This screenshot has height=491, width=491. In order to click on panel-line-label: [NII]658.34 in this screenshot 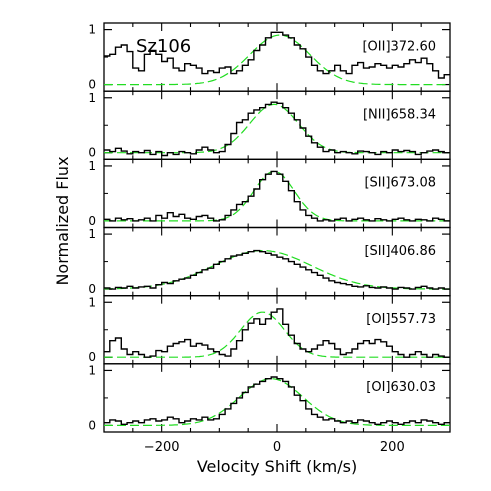, I will do `click(399, 114)`.